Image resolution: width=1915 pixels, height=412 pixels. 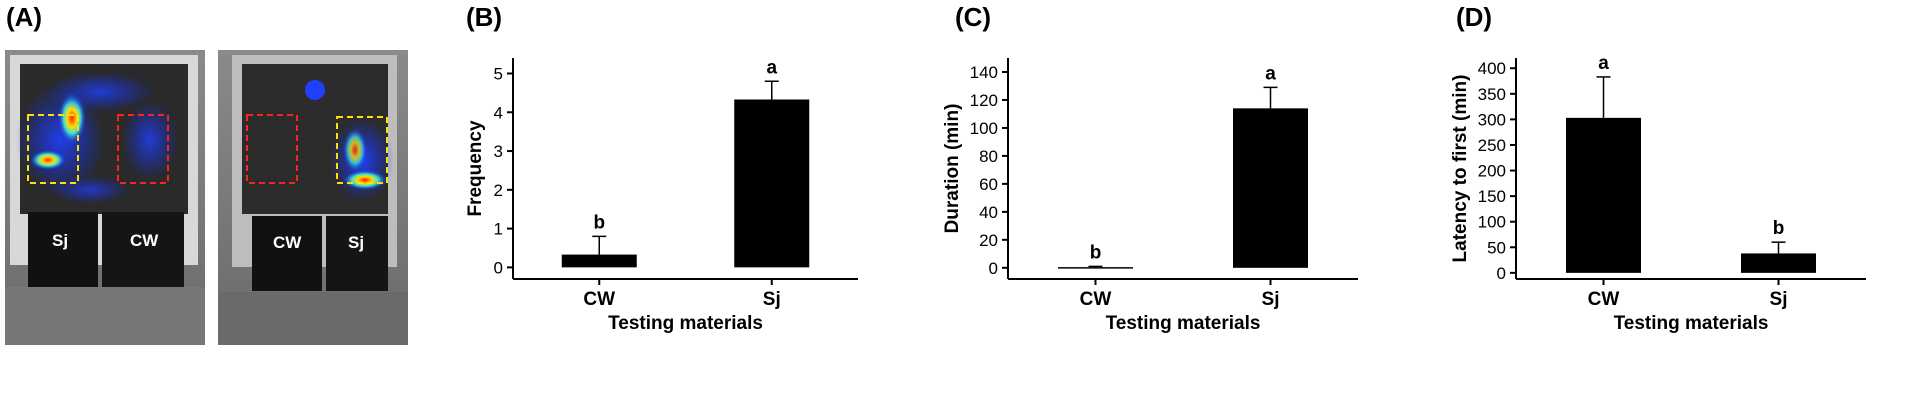 What do you see at coordinates (287, 253) in the screenshot?
I see `sample-right-cw` at bounding box center [287, 253].